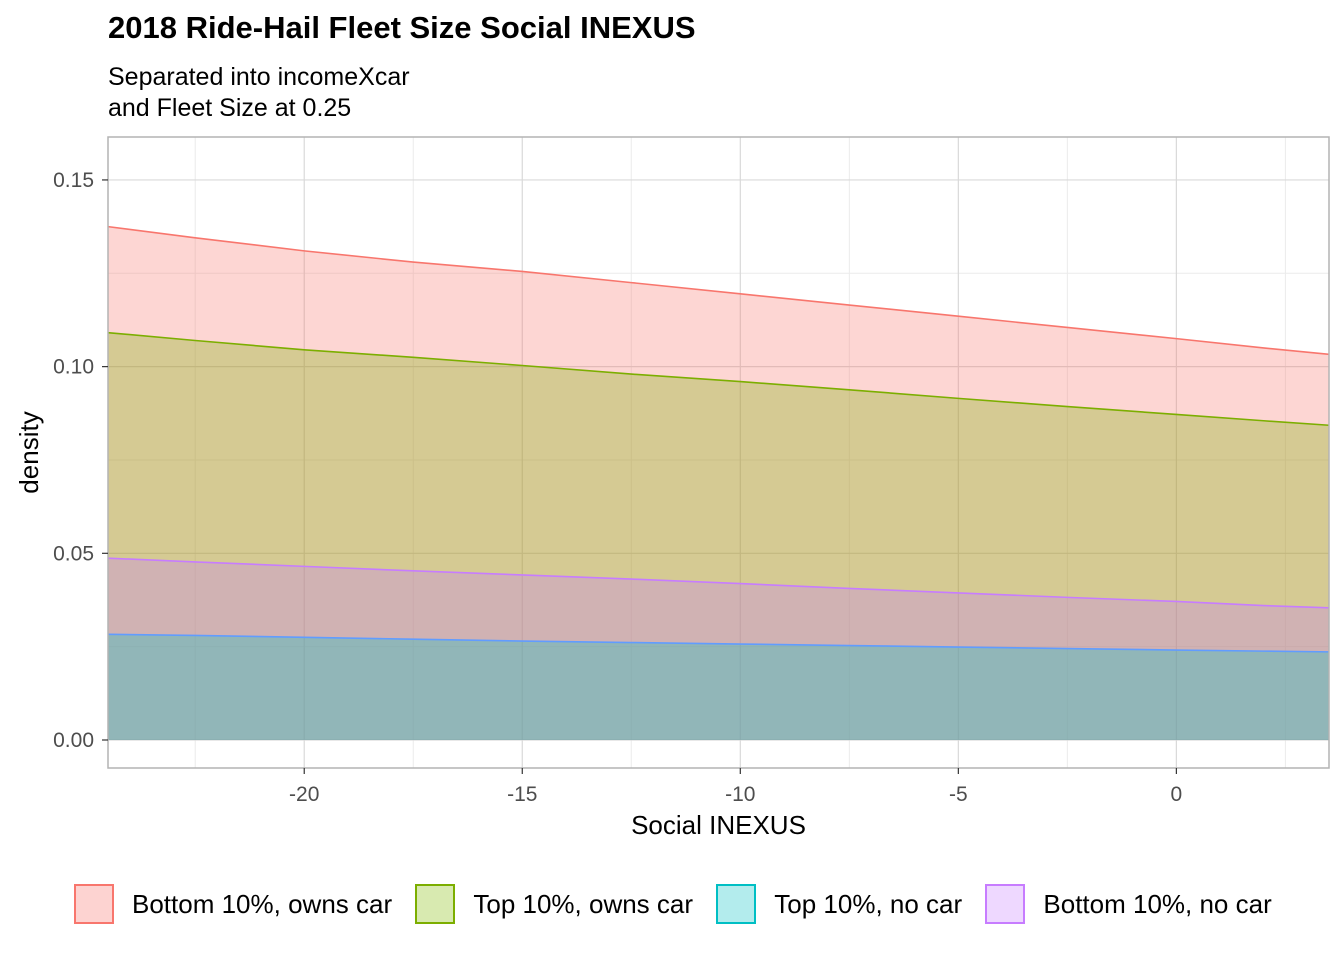 Image resolution: width=1344 pixels, height=960 pixels. I want to click on y-tick-label: 0.10, so click(73, 367).